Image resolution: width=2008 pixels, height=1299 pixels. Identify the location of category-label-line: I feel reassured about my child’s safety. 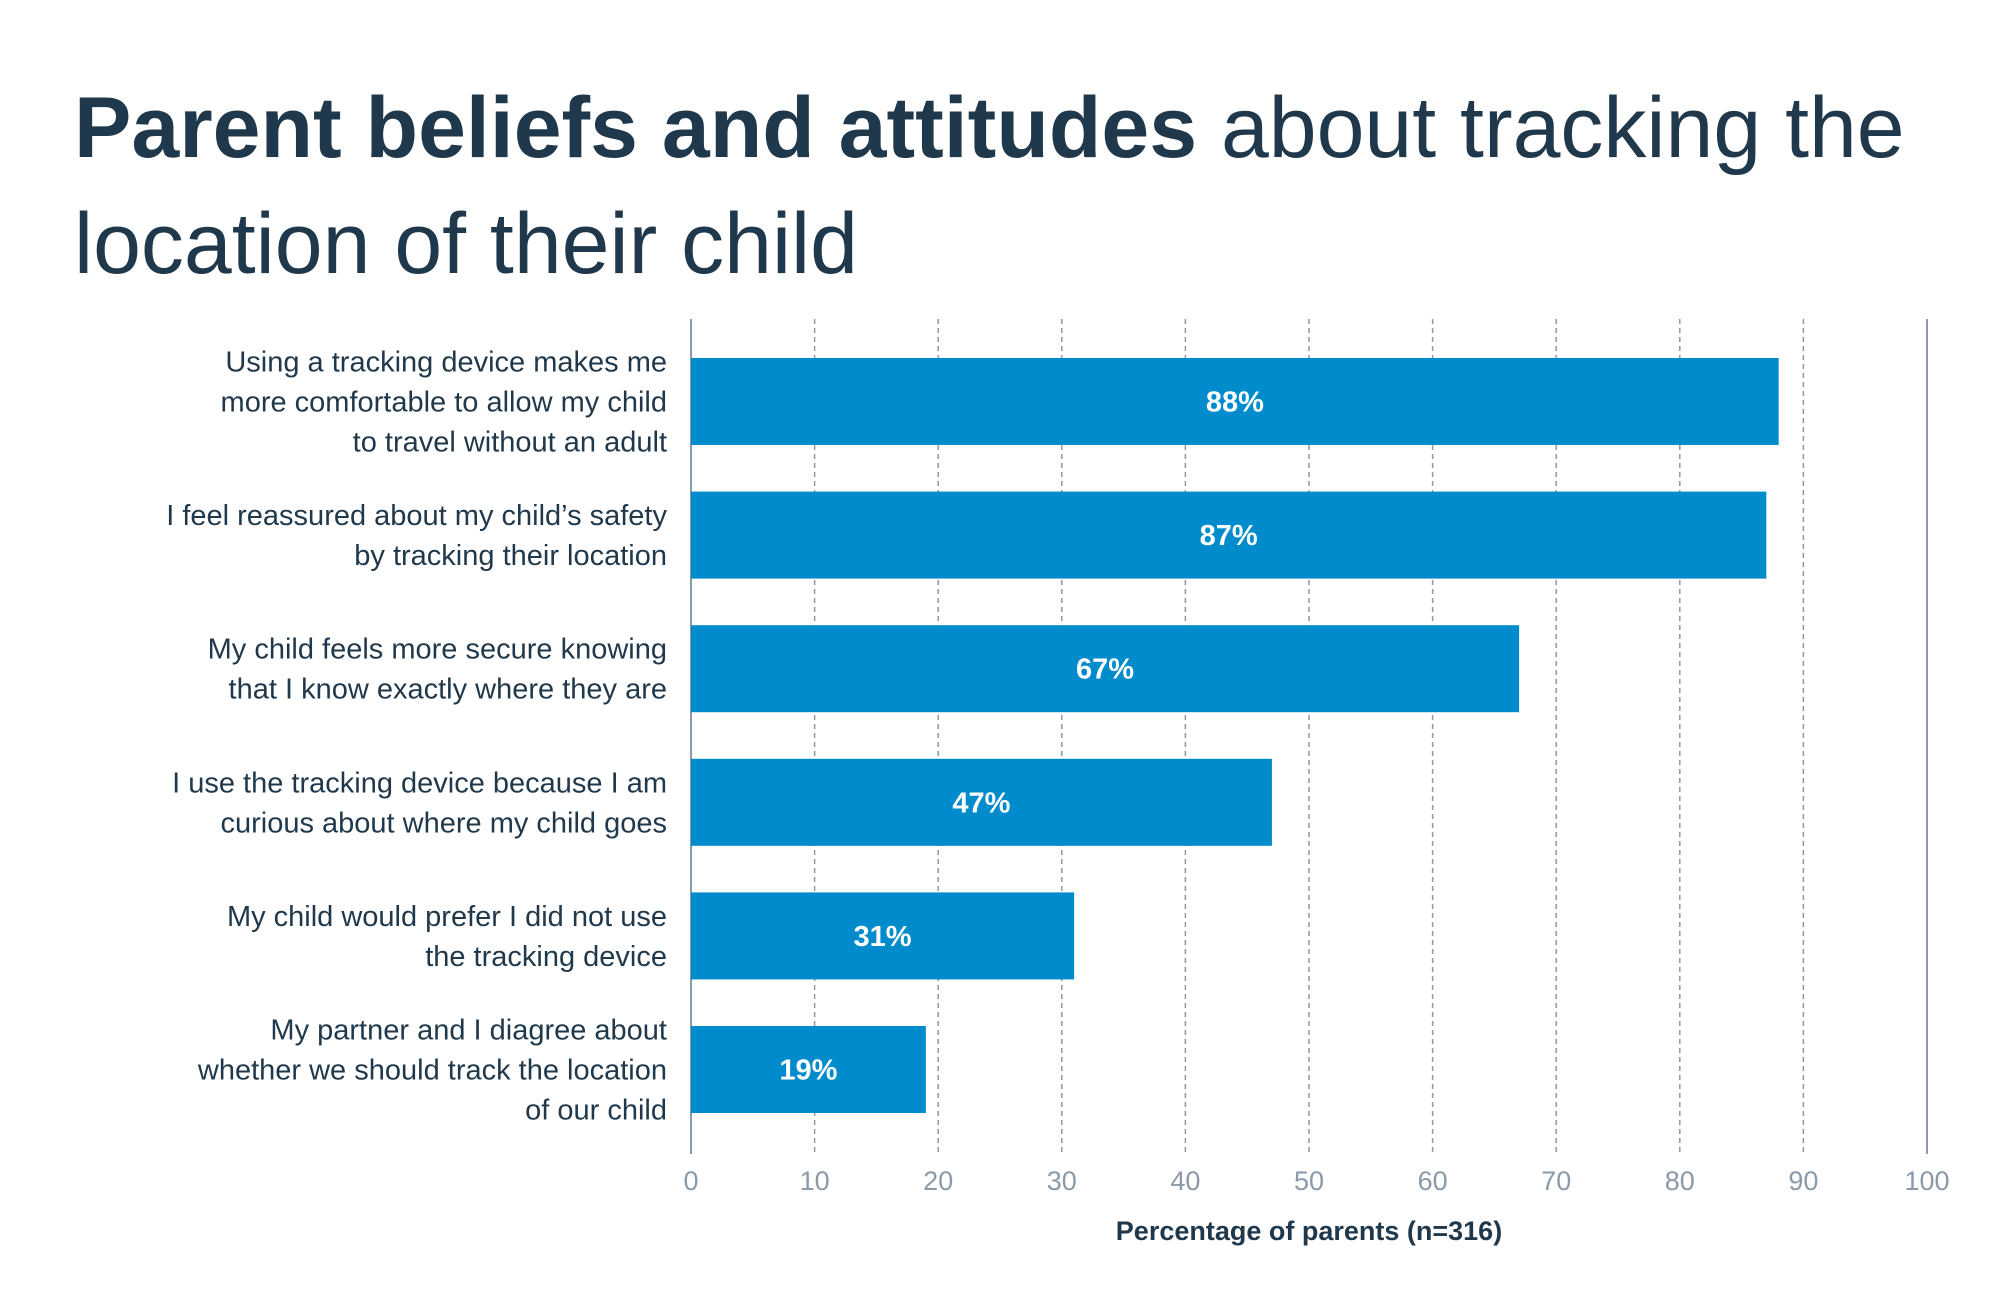
(416, 516).